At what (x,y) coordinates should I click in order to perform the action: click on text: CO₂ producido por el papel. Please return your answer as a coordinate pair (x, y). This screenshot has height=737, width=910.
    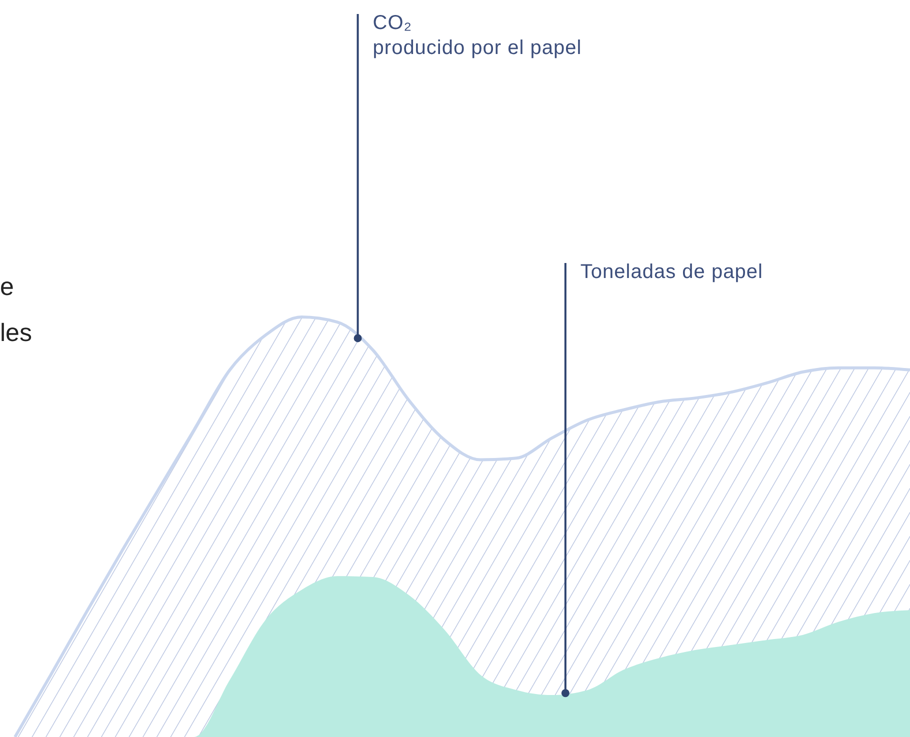
    Looking at the image, I should click on (477, 35).